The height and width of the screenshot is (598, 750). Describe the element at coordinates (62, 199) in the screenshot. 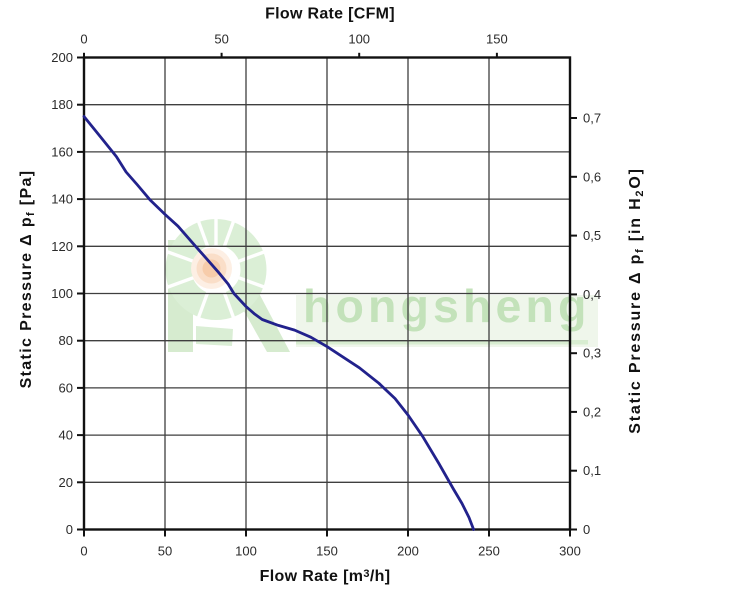

I see `svg-text: 140` at that location.